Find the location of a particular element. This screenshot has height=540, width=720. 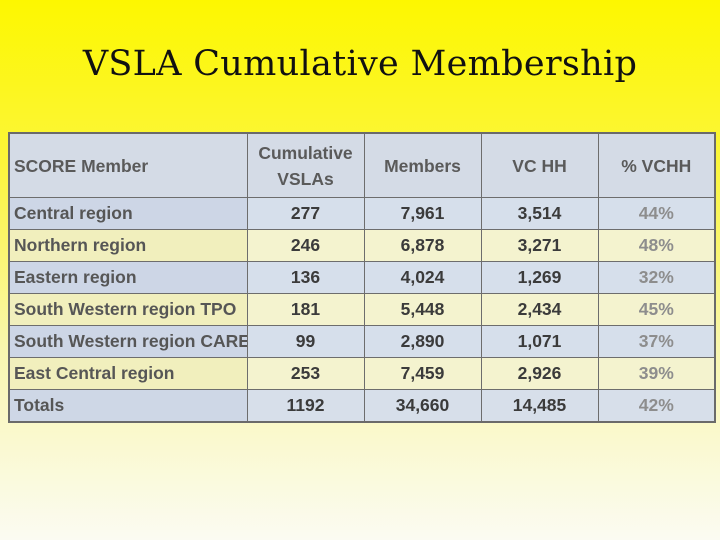

row-vslas: 1192 is located at coordinates (305, 406).